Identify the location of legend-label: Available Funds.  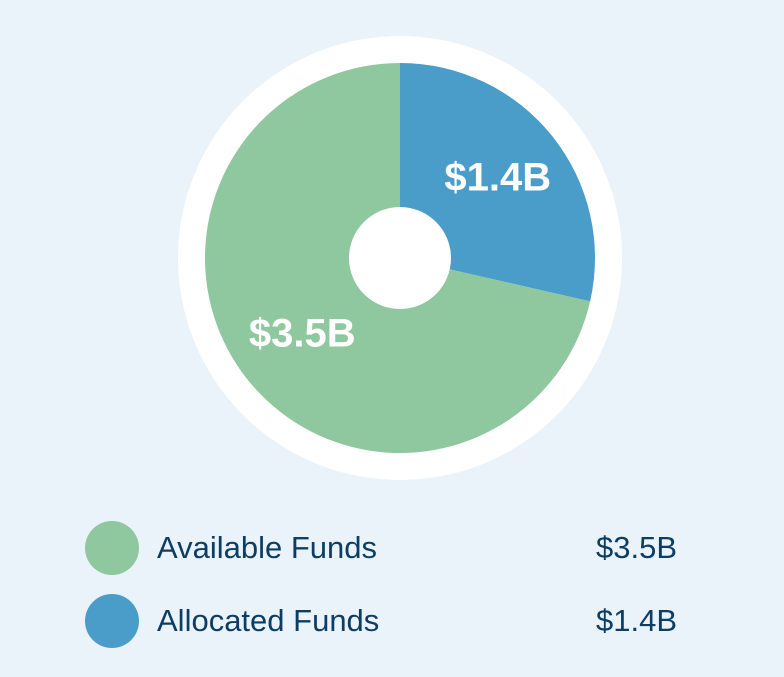
(267, 547).